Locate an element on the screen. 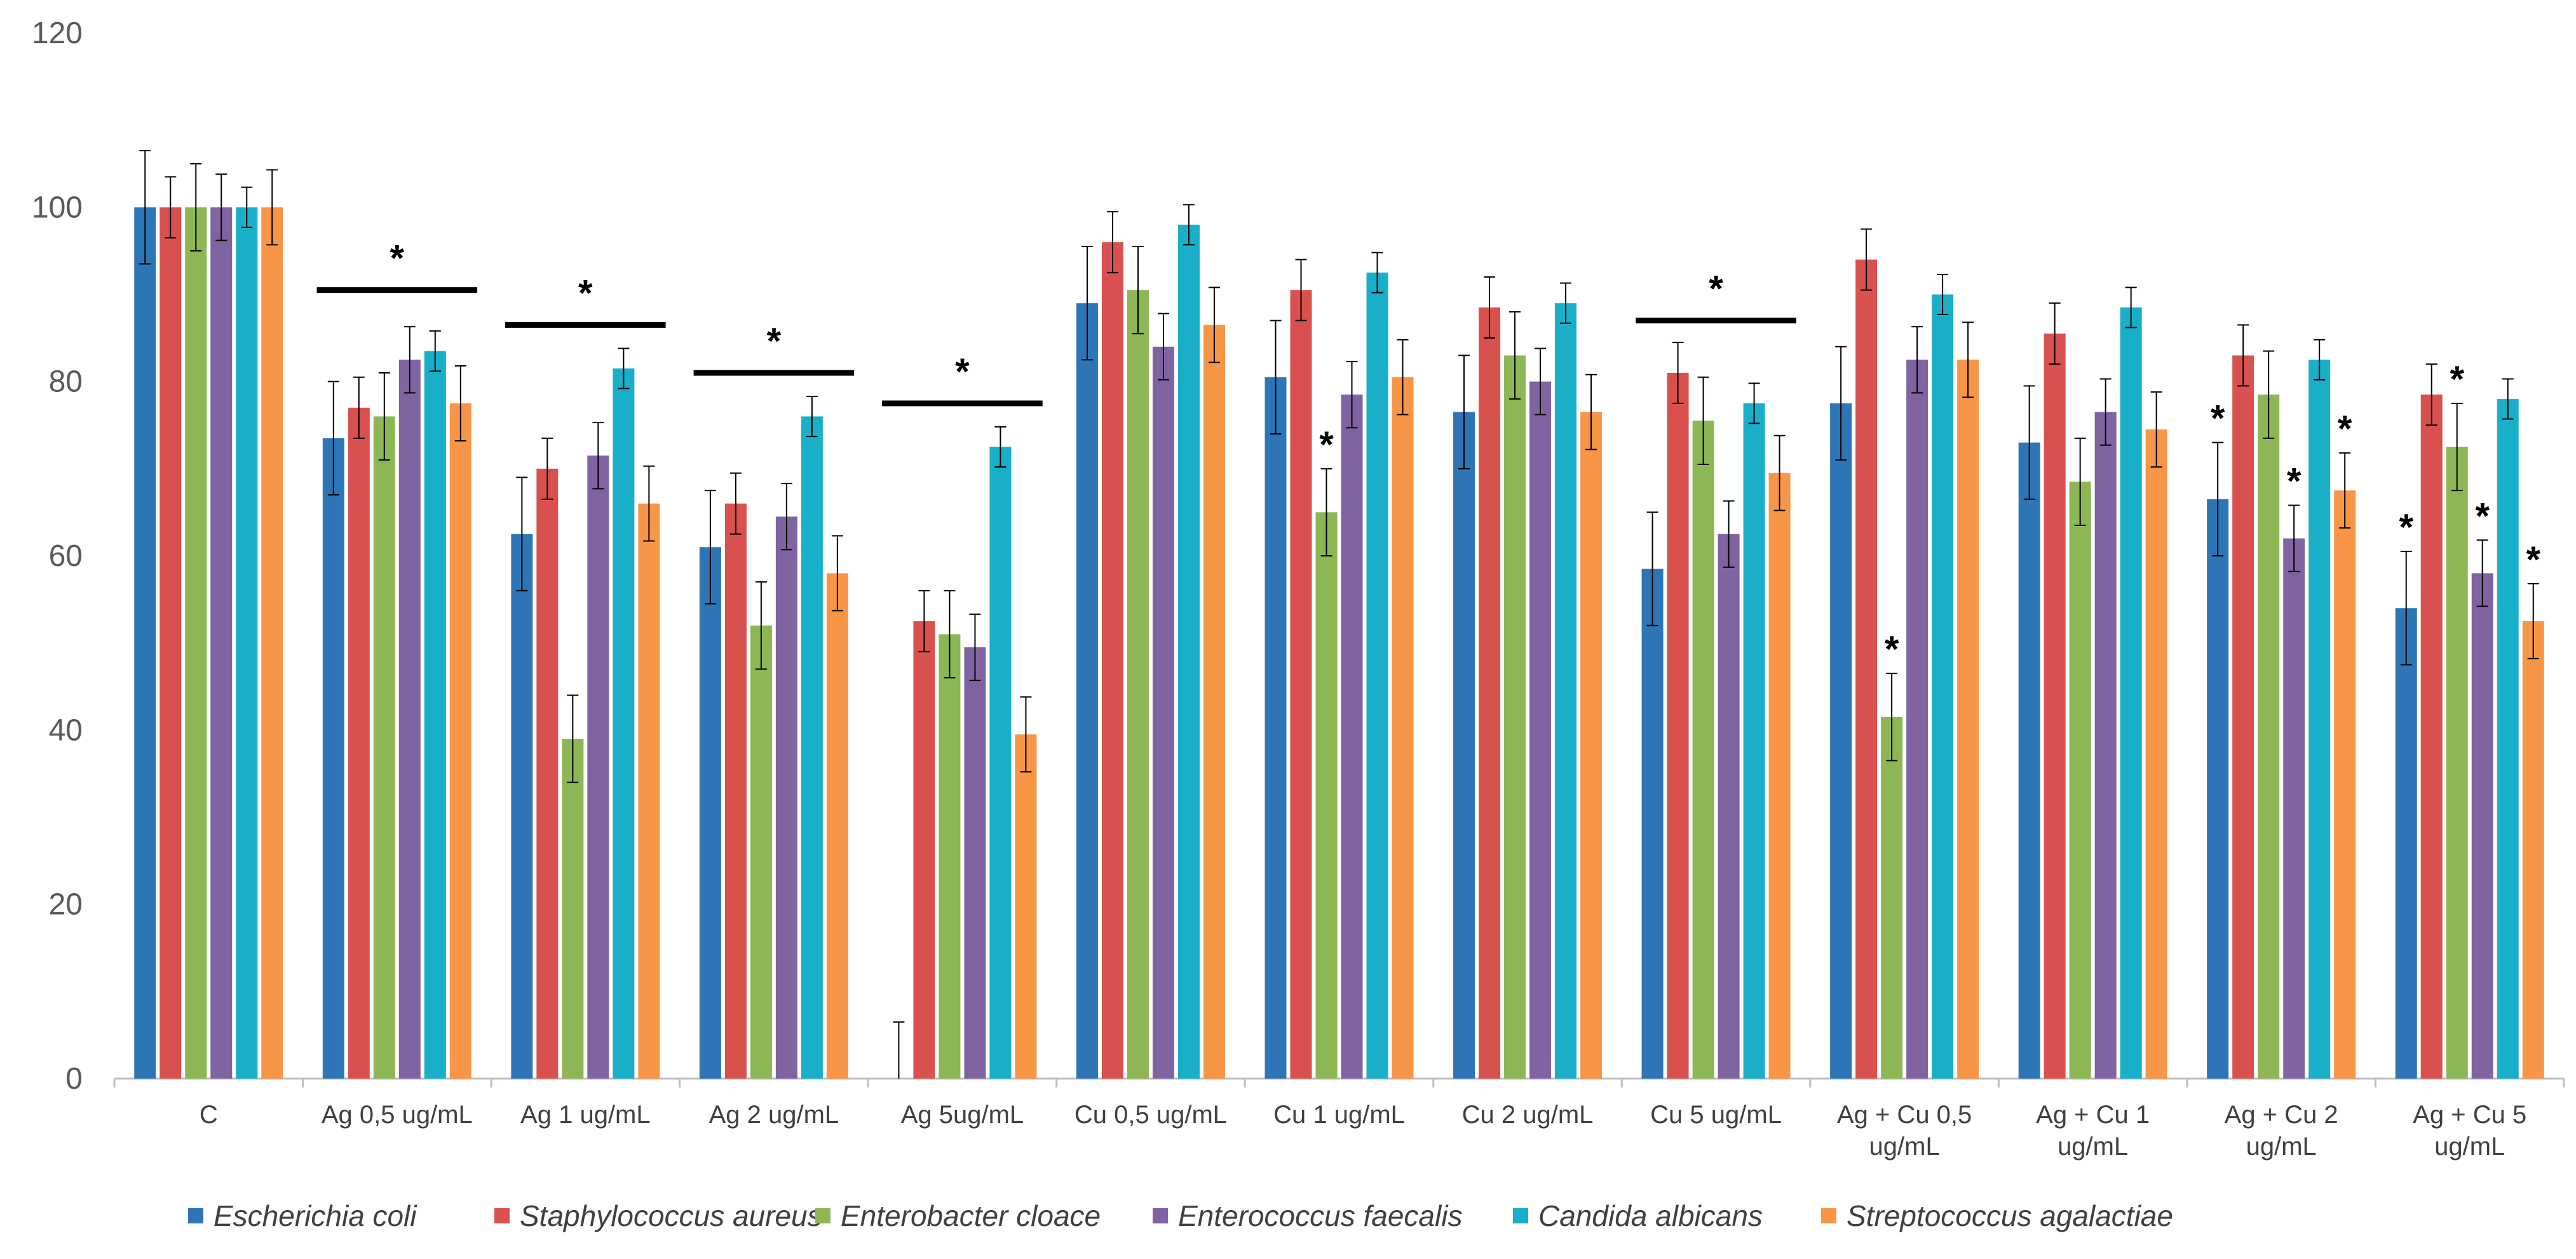  x-tick-label: Cu 0,5 ug/mL is located at coordinates (1150, 1115).